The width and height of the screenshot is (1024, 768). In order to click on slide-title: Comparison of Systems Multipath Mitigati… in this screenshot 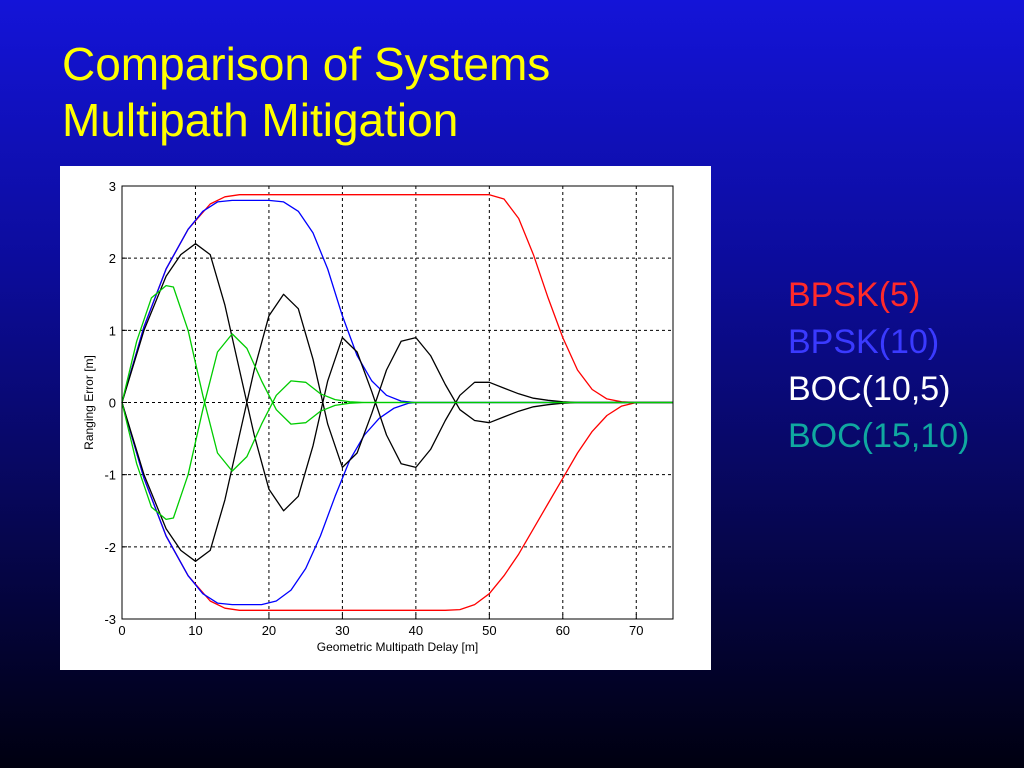, I will do `click(306, 92)`.